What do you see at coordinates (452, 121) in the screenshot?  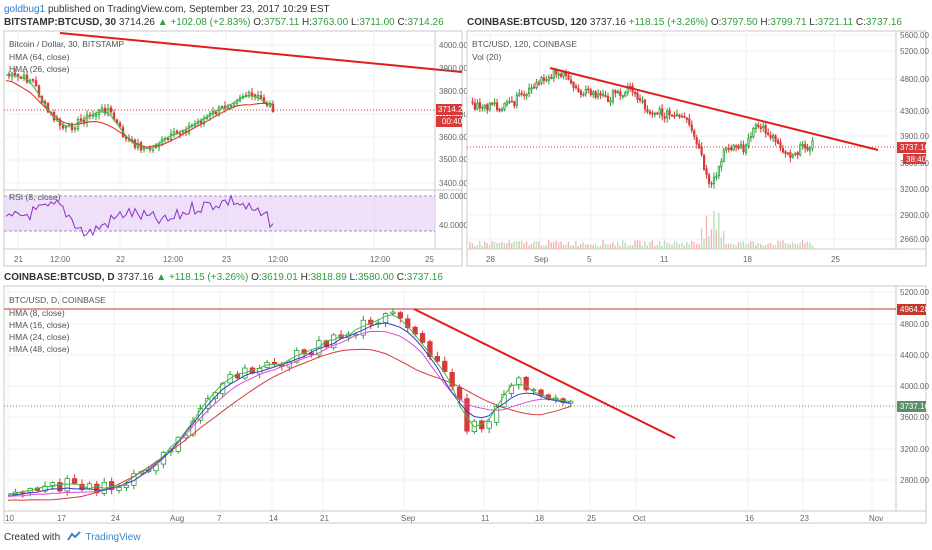 I see `chart1-time-tag: 00:40` at bounding box center [452, 121].